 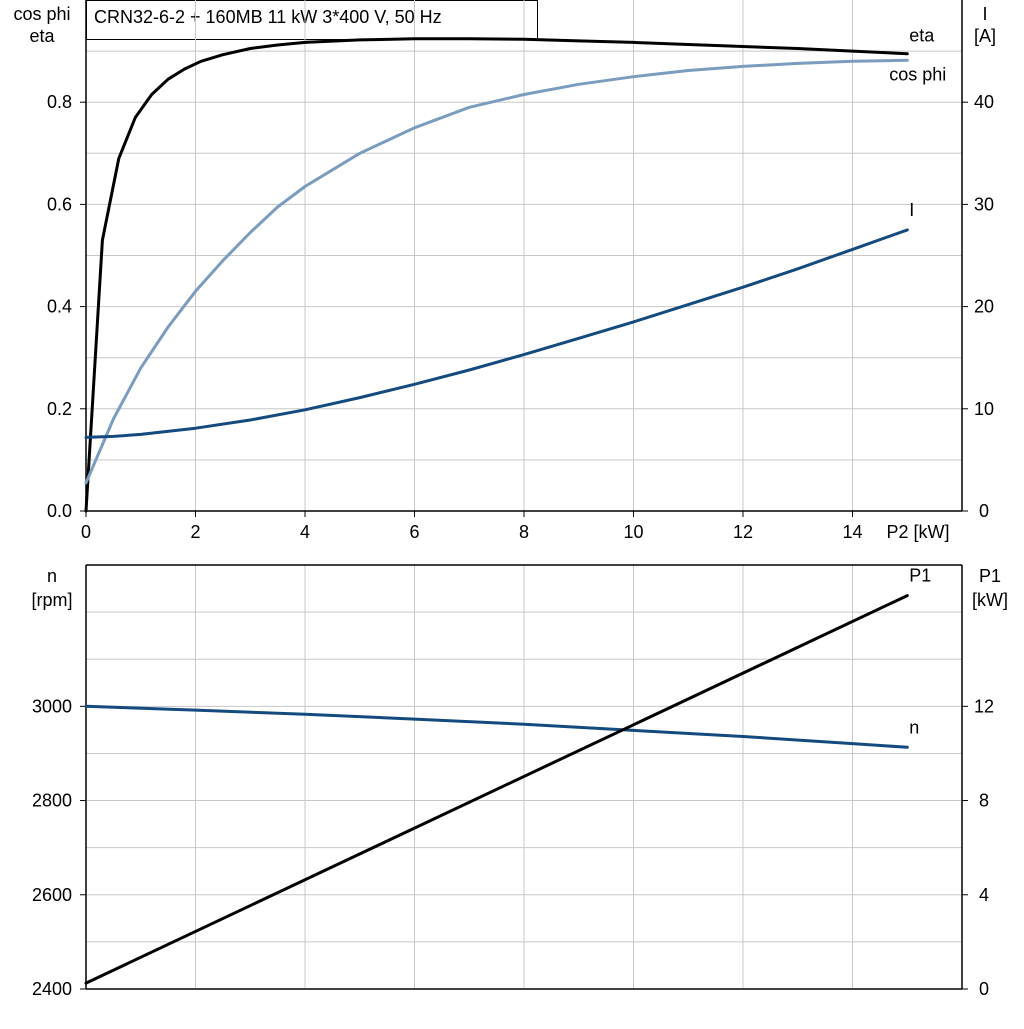 I want to click on left-tick-label: 2800, so click(x=52, y=801).